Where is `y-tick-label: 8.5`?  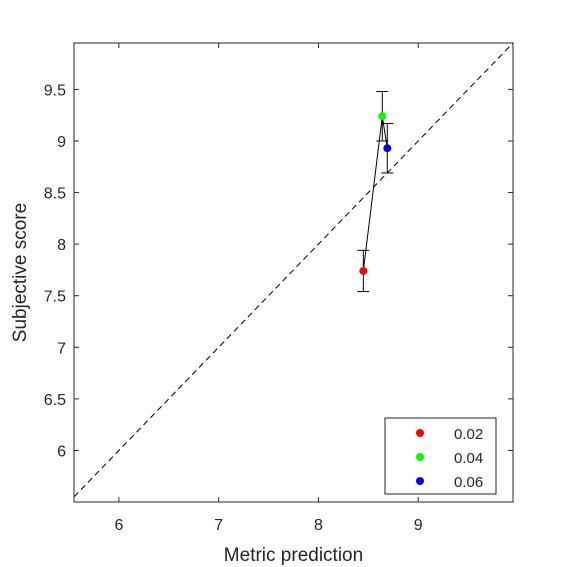
y-tick-label: 8.5 is located at coordinates (55, 194).